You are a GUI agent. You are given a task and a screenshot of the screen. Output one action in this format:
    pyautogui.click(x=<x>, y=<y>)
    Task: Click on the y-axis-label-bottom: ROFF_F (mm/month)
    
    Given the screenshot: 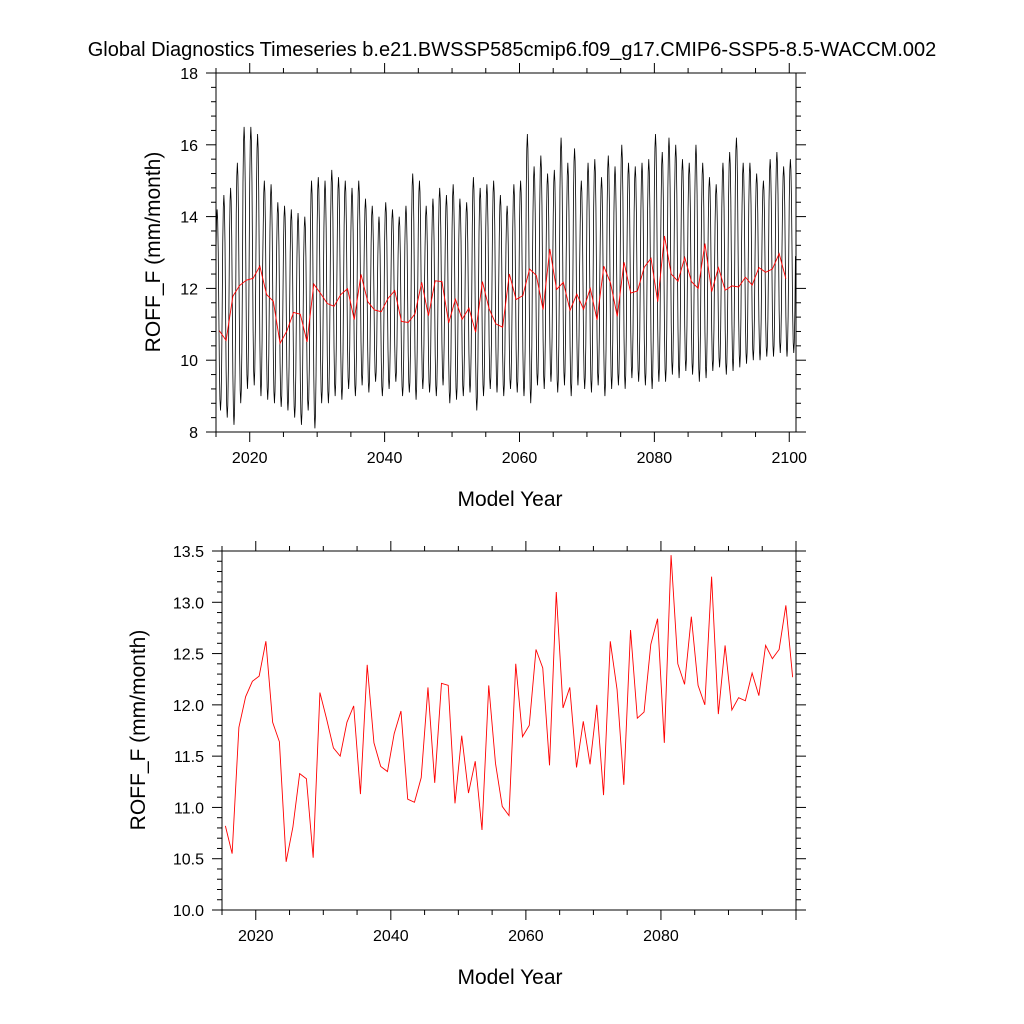 What is the action you would take?
    pyautogui.click(x=138, y=730)
    